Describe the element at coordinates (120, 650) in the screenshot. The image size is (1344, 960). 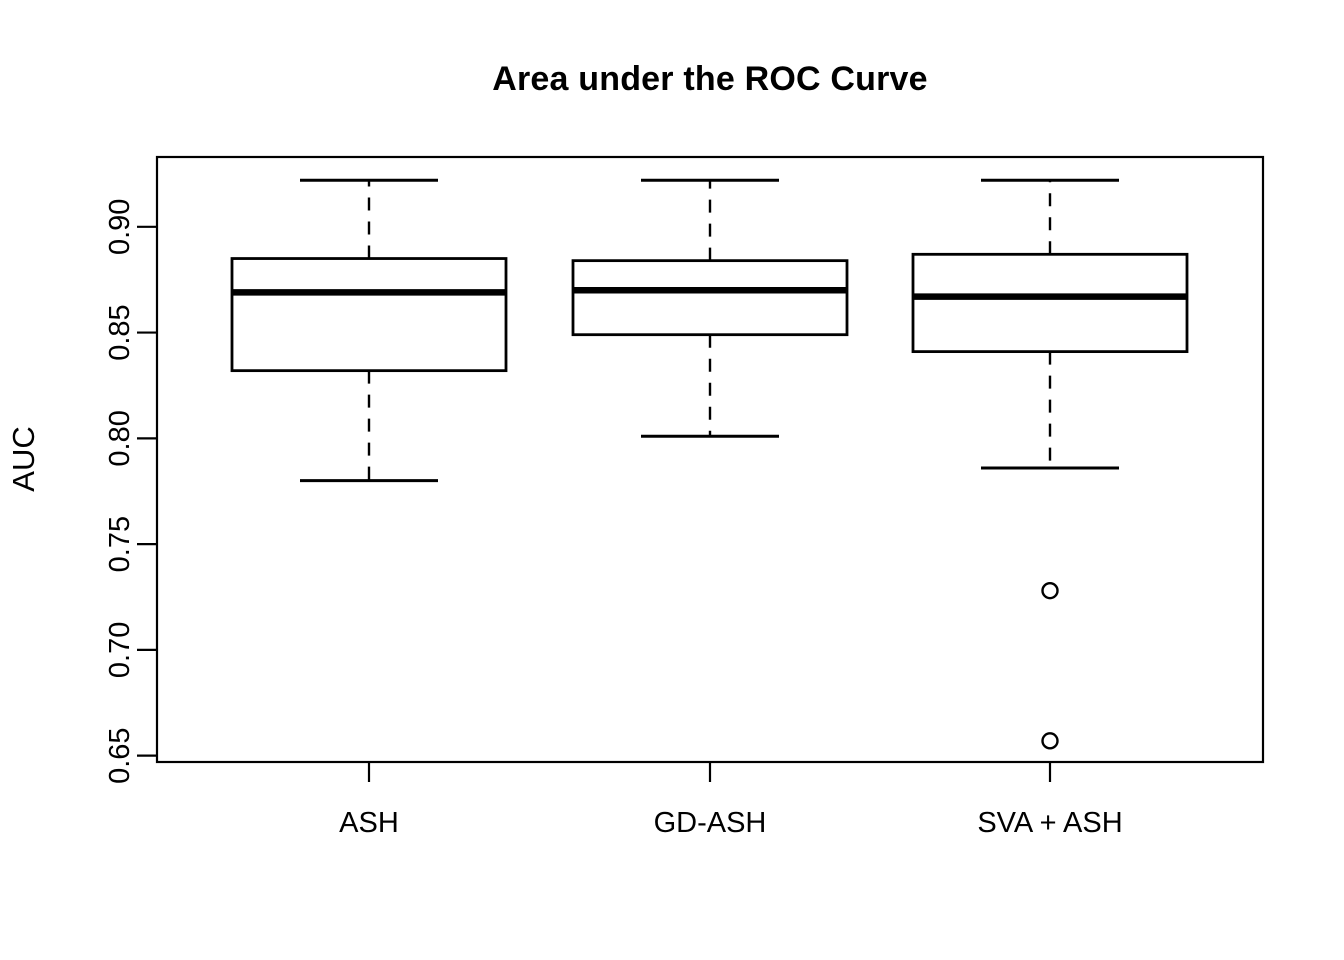
I see `y-axis-tick-label: 0.70` at that location.